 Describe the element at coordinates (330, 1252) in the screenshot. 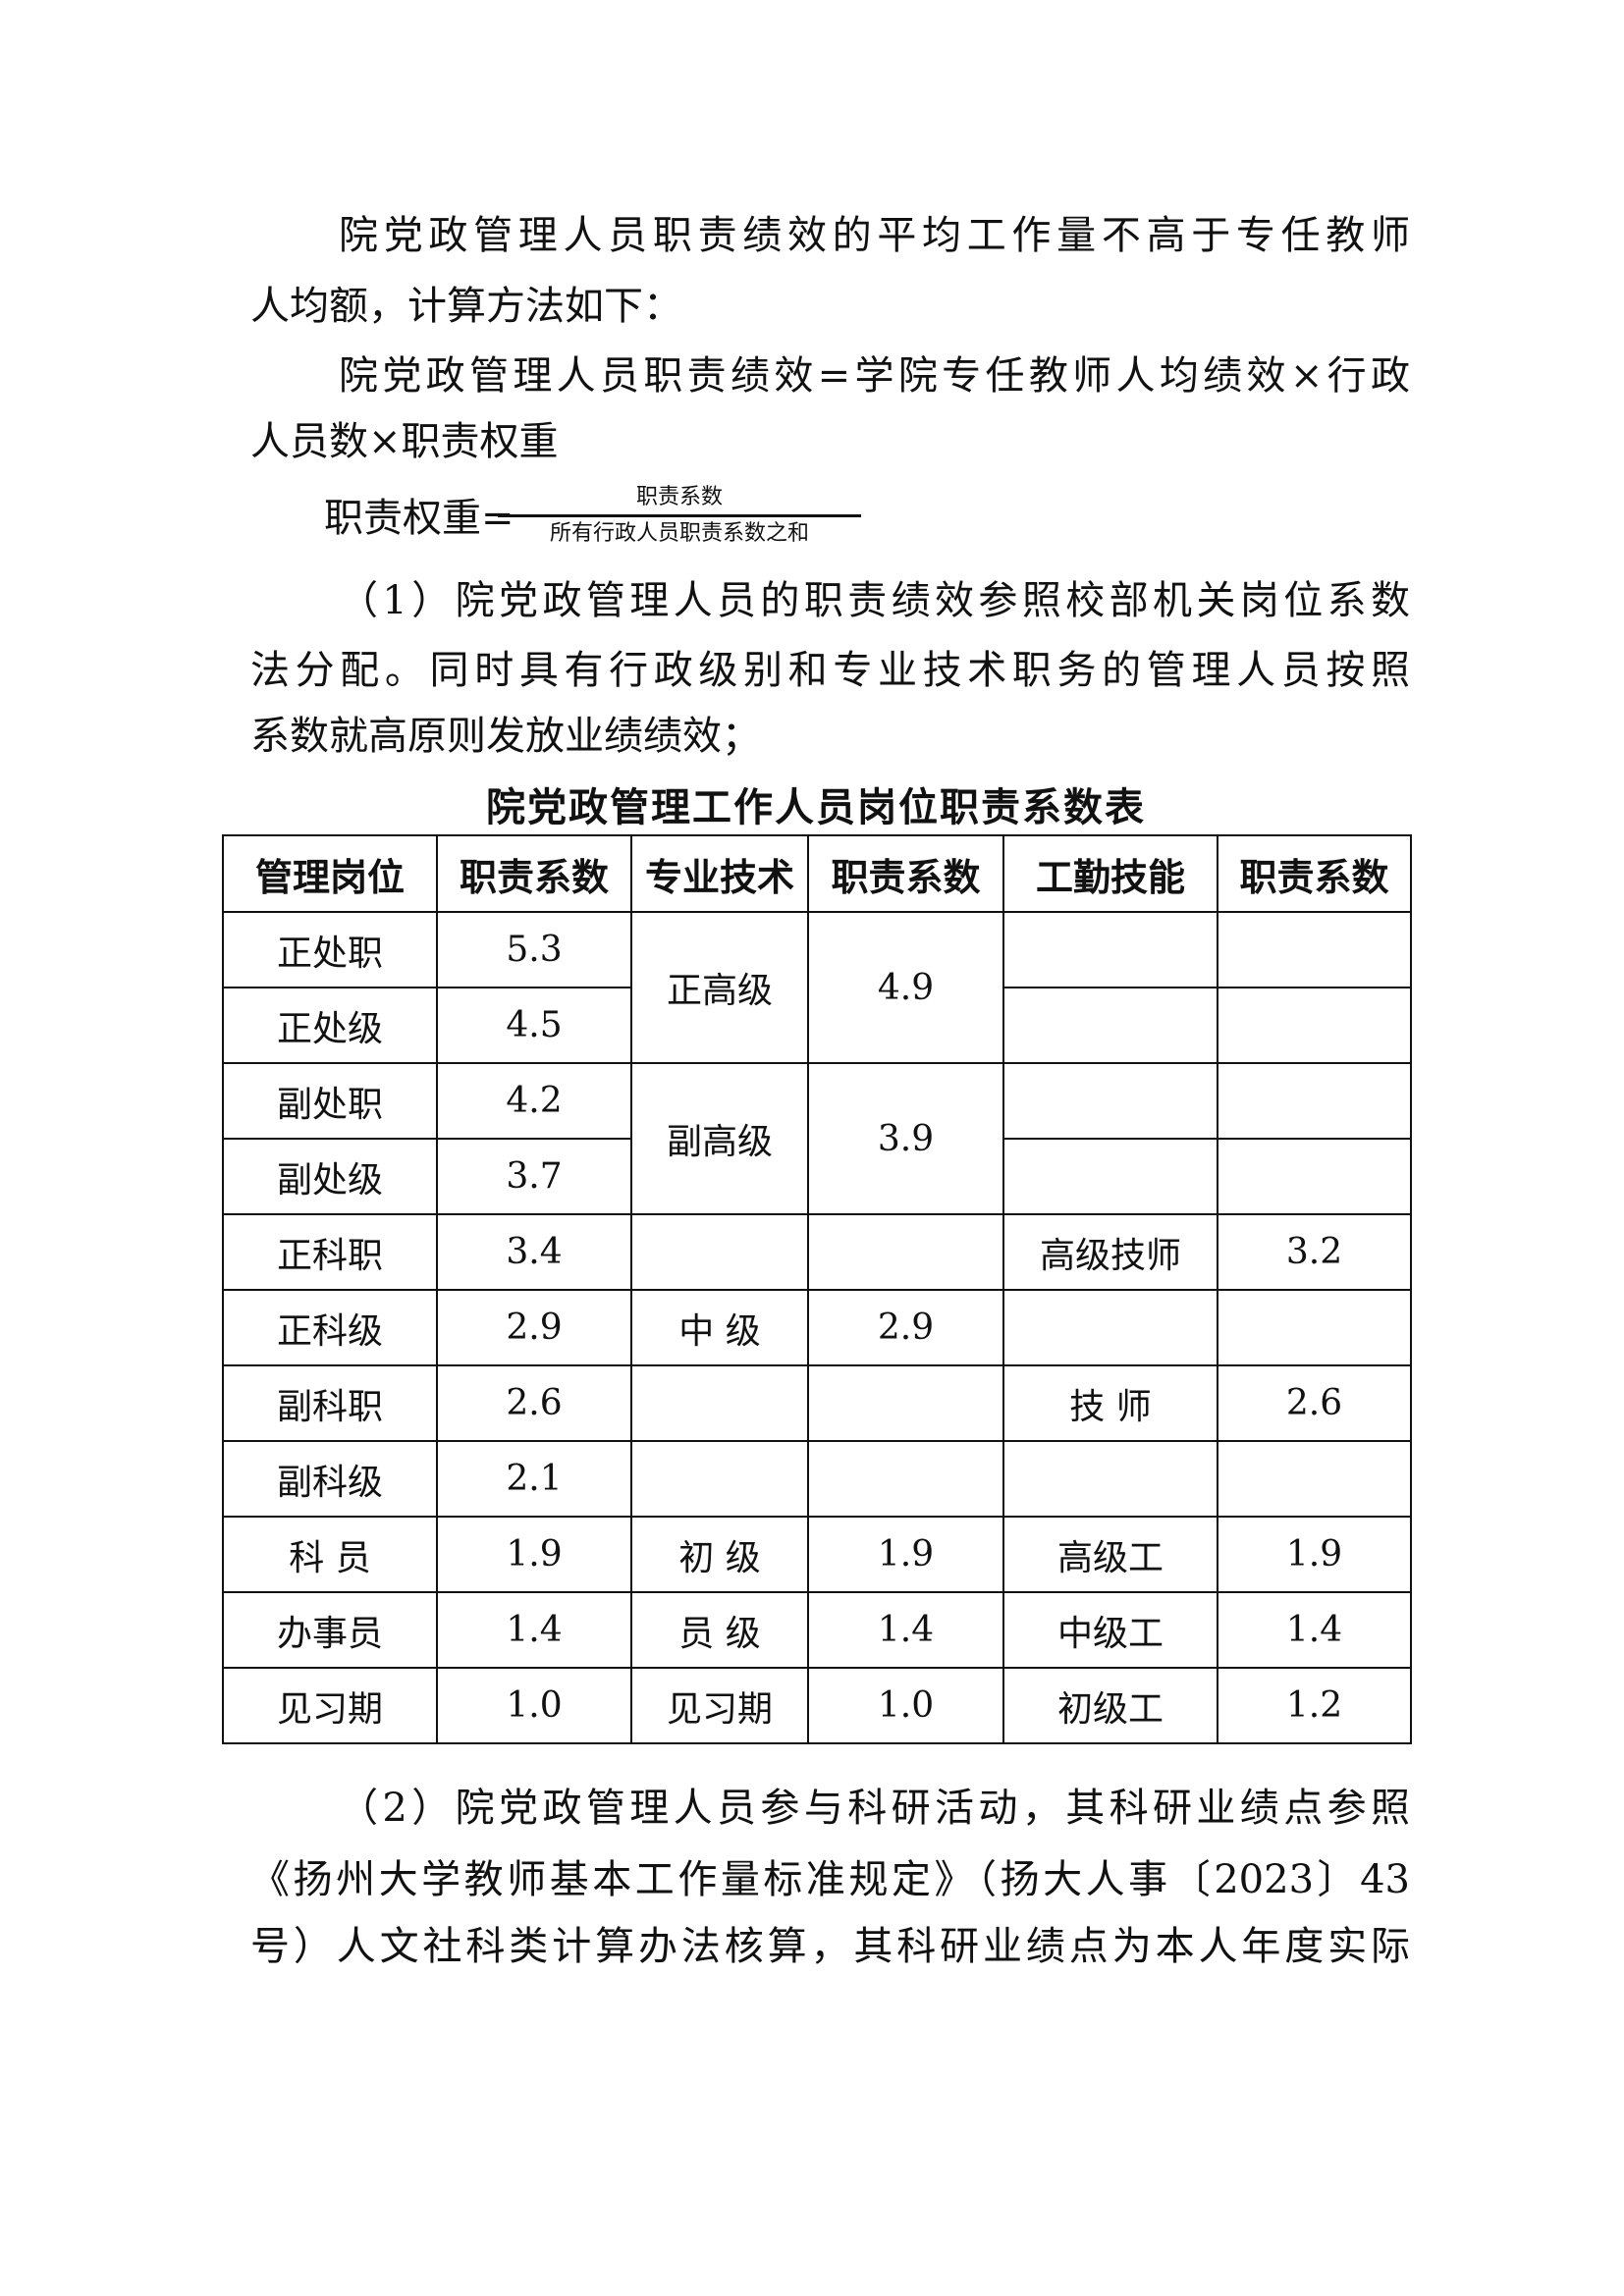

I see `table-cell: 正科职` at that location.